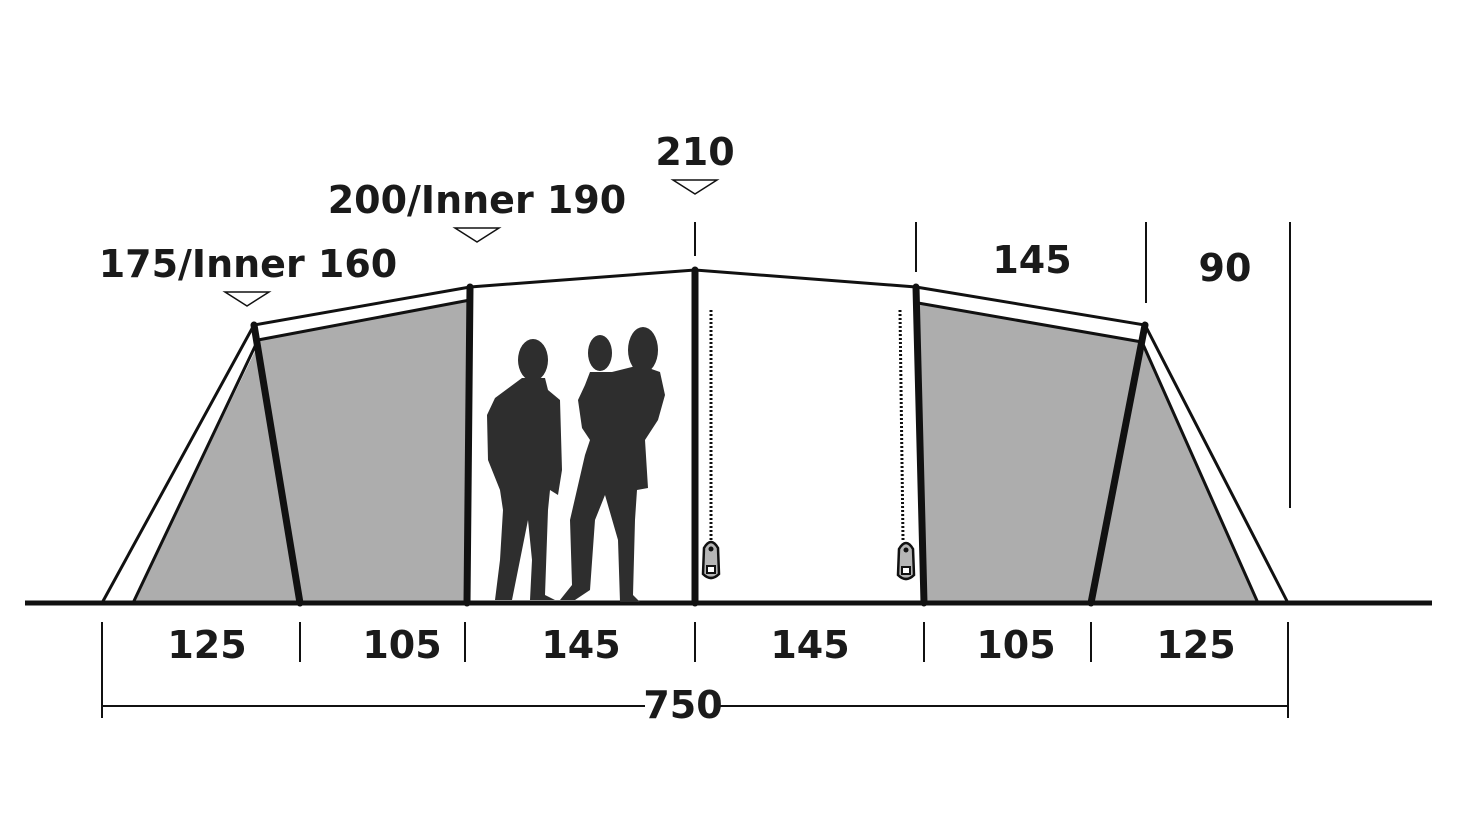 This screenshot has height=835, width=1467. What do you see at coordinates (1225, 268) in the screenshot?
I see `right-end-width-label: 90` at bounding box center [1225, 268].